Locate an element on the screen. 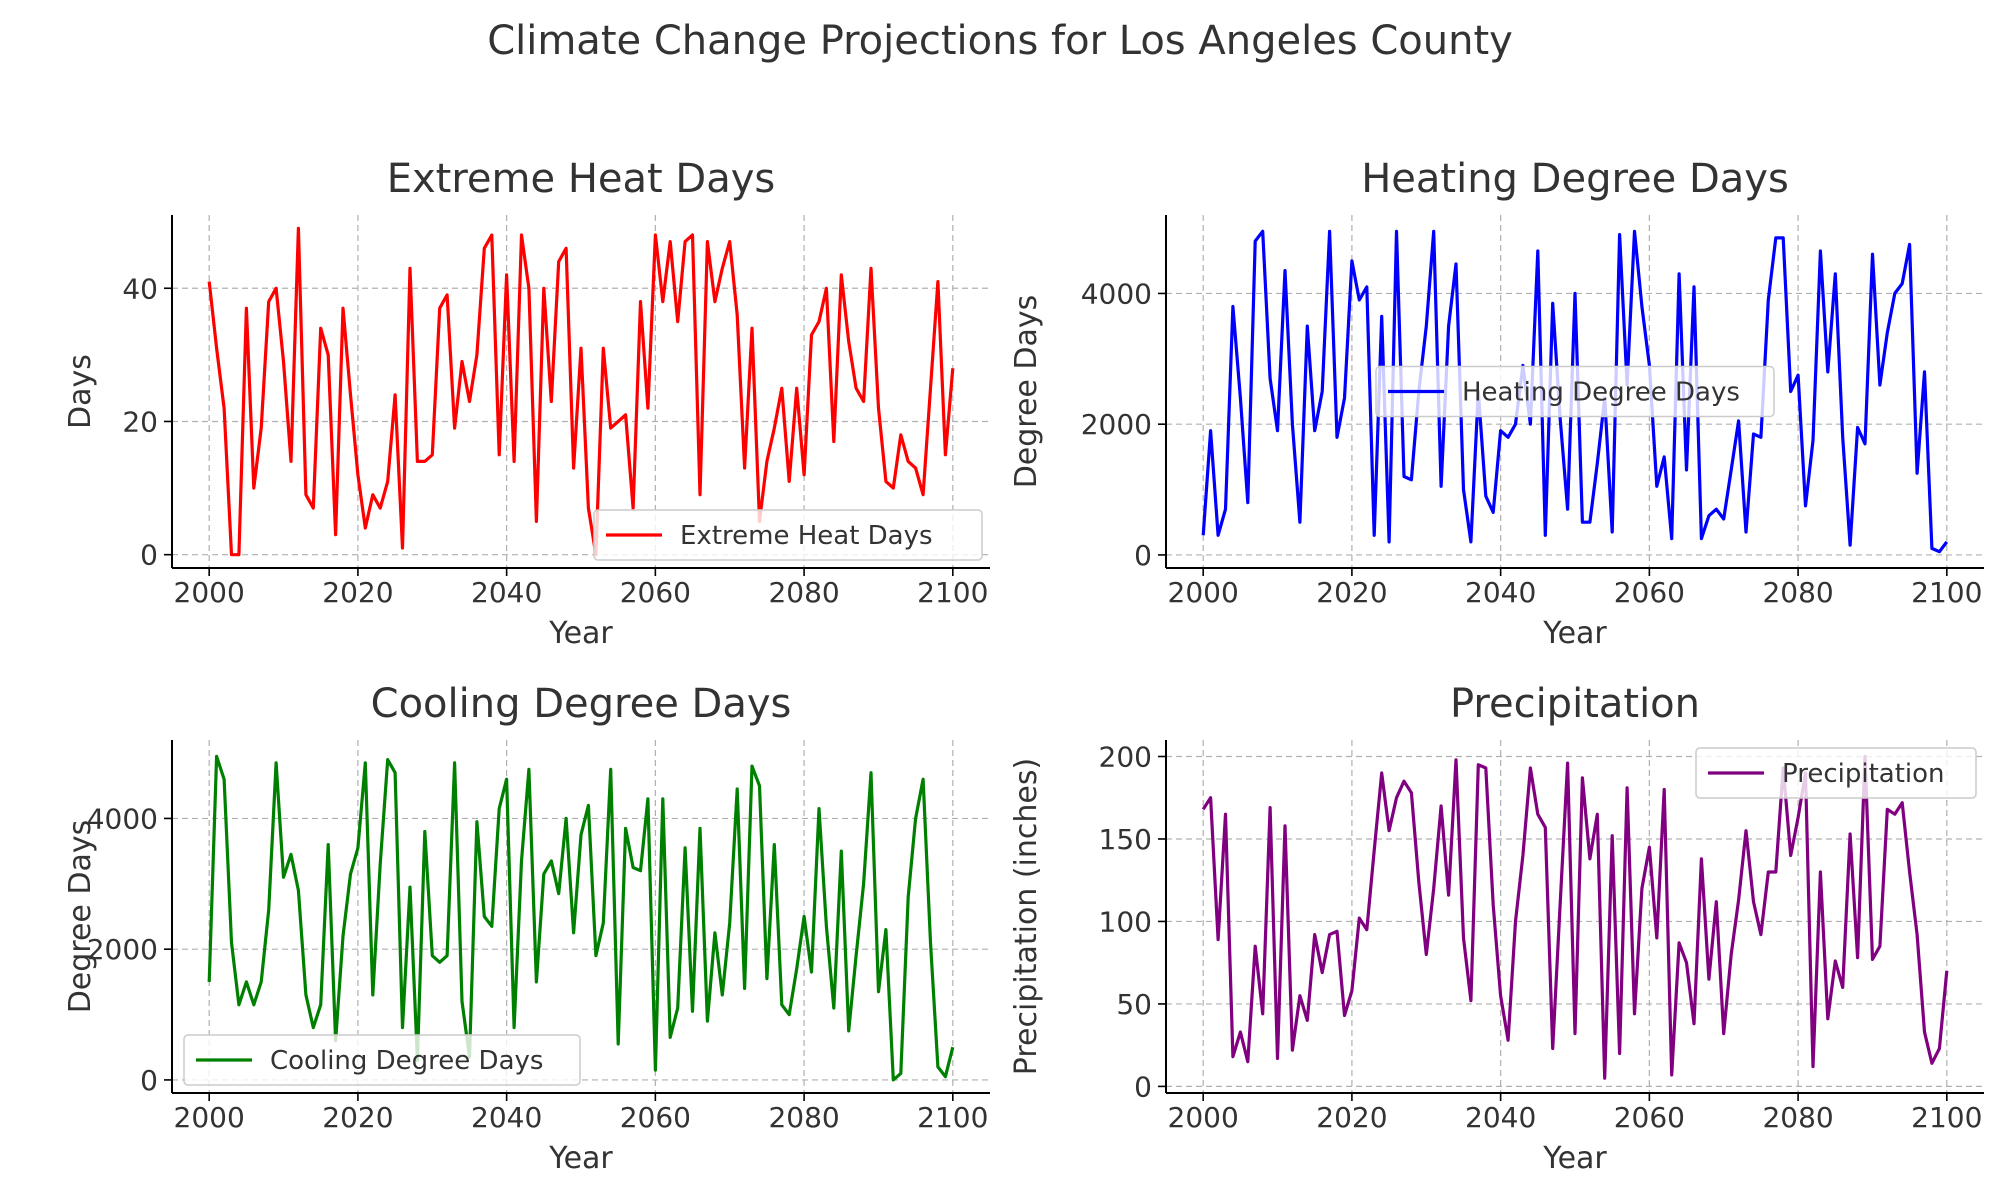 Image resolution: width=2000 pixels, height=1200 pixels. legend: Extreme Heat Days is located at coordinates (788, 535).